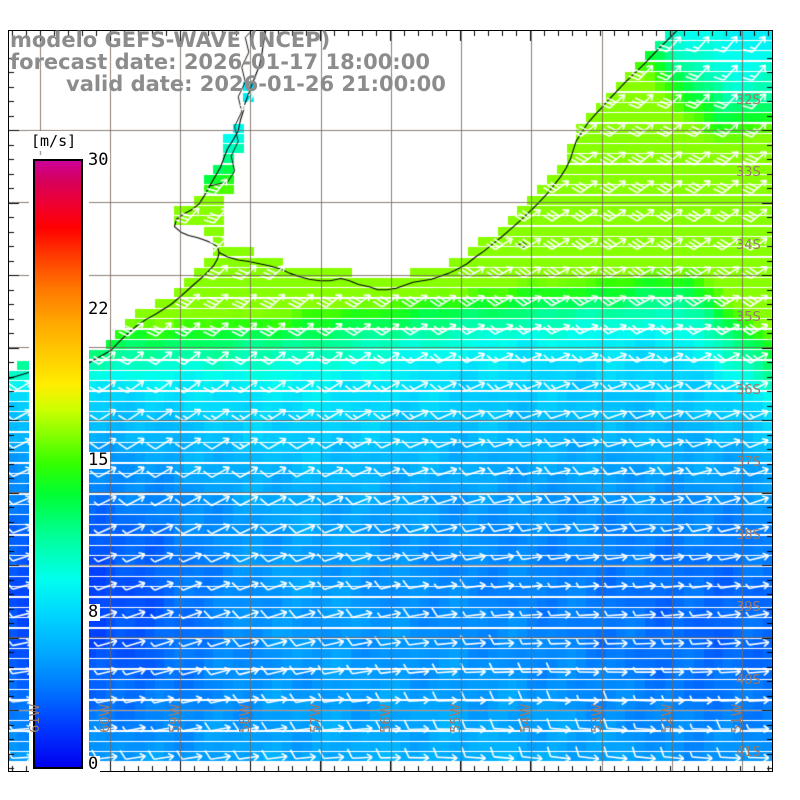 The height and width of the screenshot is (800, 800). I want to click on lat-label-40S: 40S, so click(748, 680).